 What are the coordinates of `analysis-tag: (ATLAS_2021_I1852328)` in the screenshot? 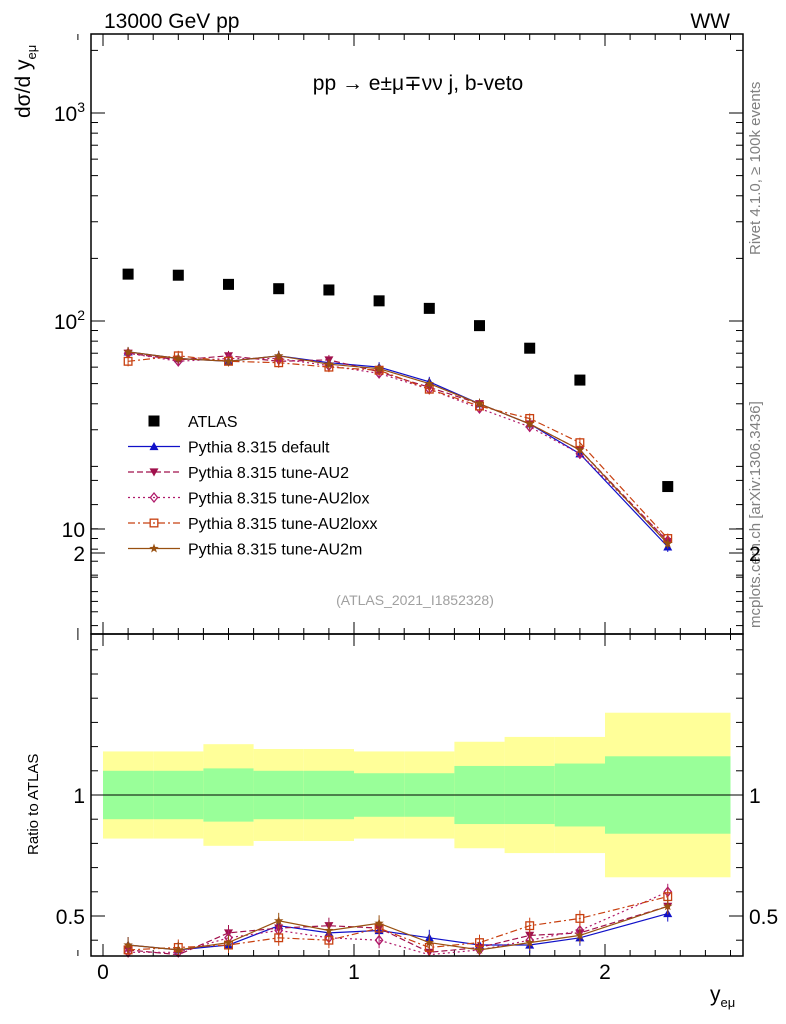 It's located at (415, 600).